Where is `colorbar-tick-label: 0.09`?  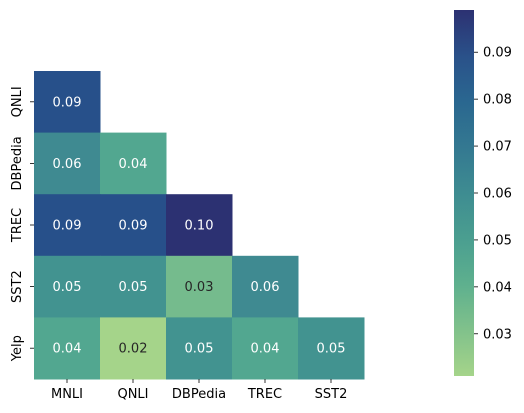 colorbar-tick-label: 0.09 is located at coordinates (497, 53).